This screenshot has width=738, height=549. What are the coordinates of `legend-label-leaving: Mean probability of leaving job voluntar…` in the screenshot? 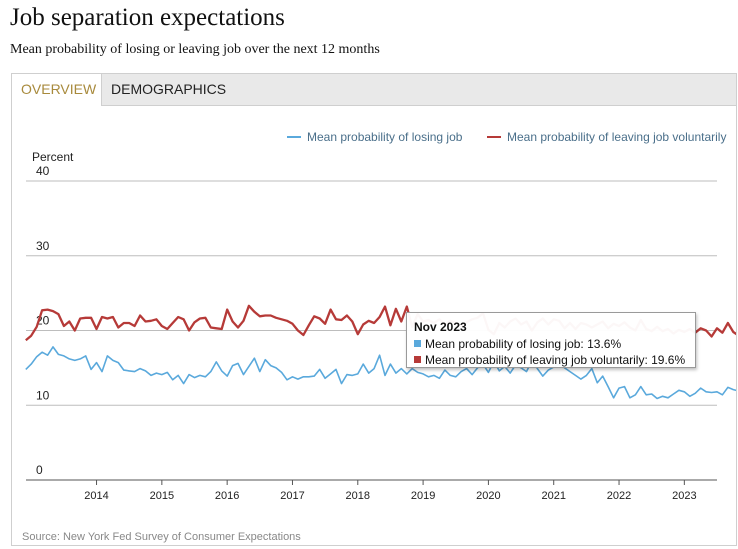 It's located at (616, 137).